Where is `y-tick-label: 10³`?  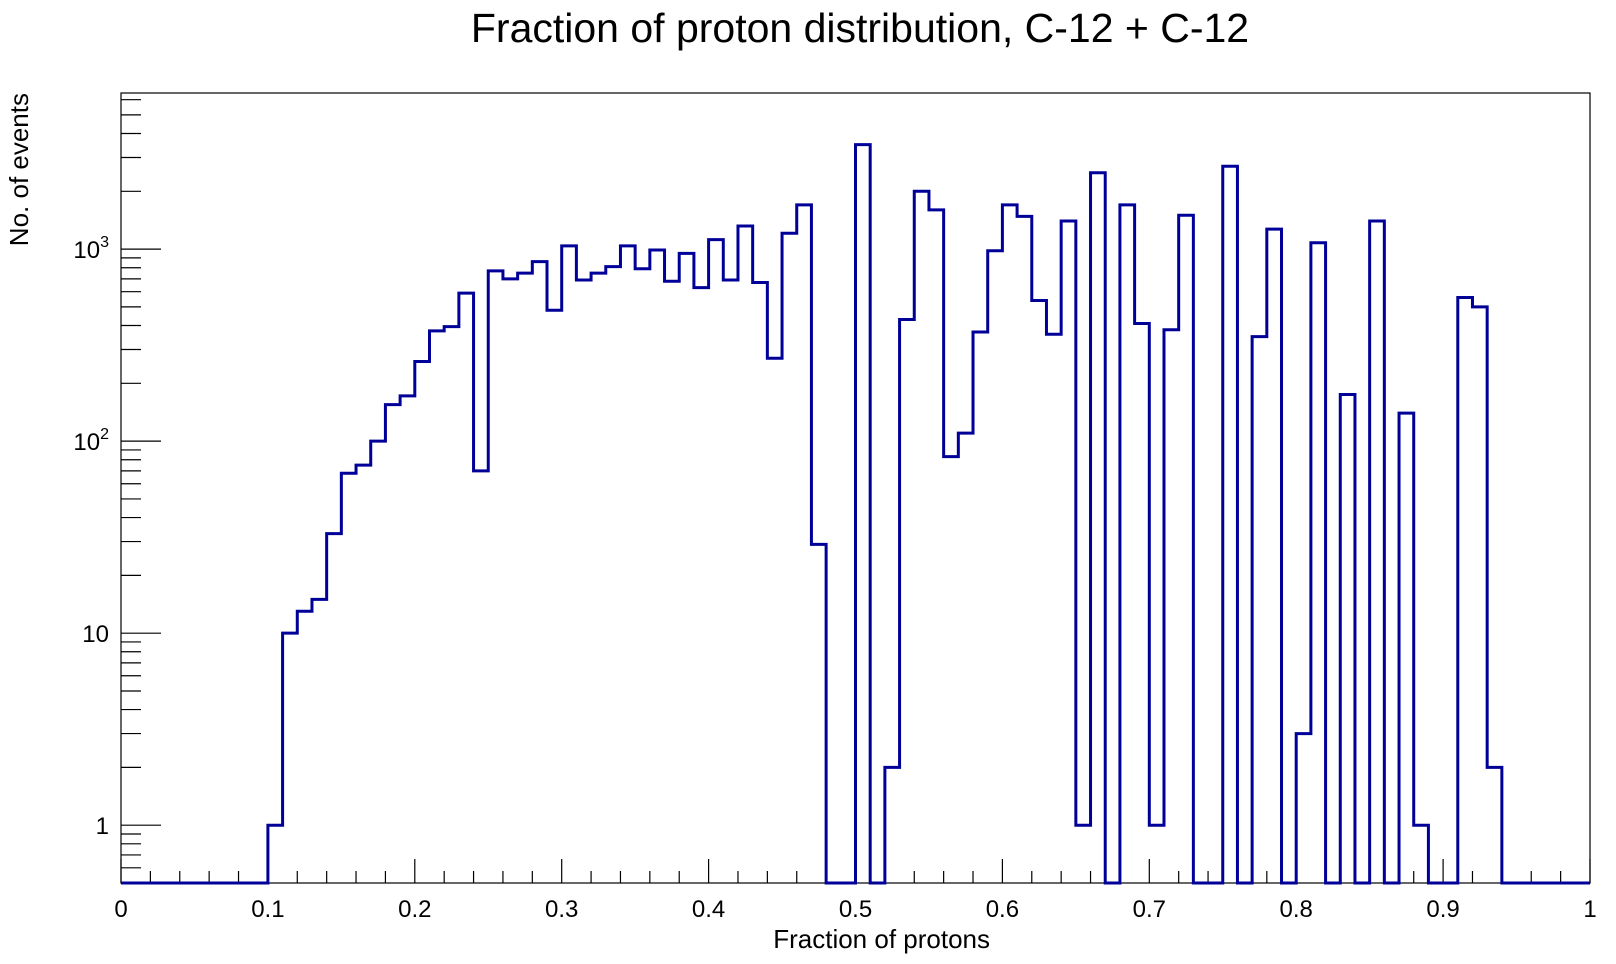 y-tick-label: 10³ is located at coordinates (91, 249).